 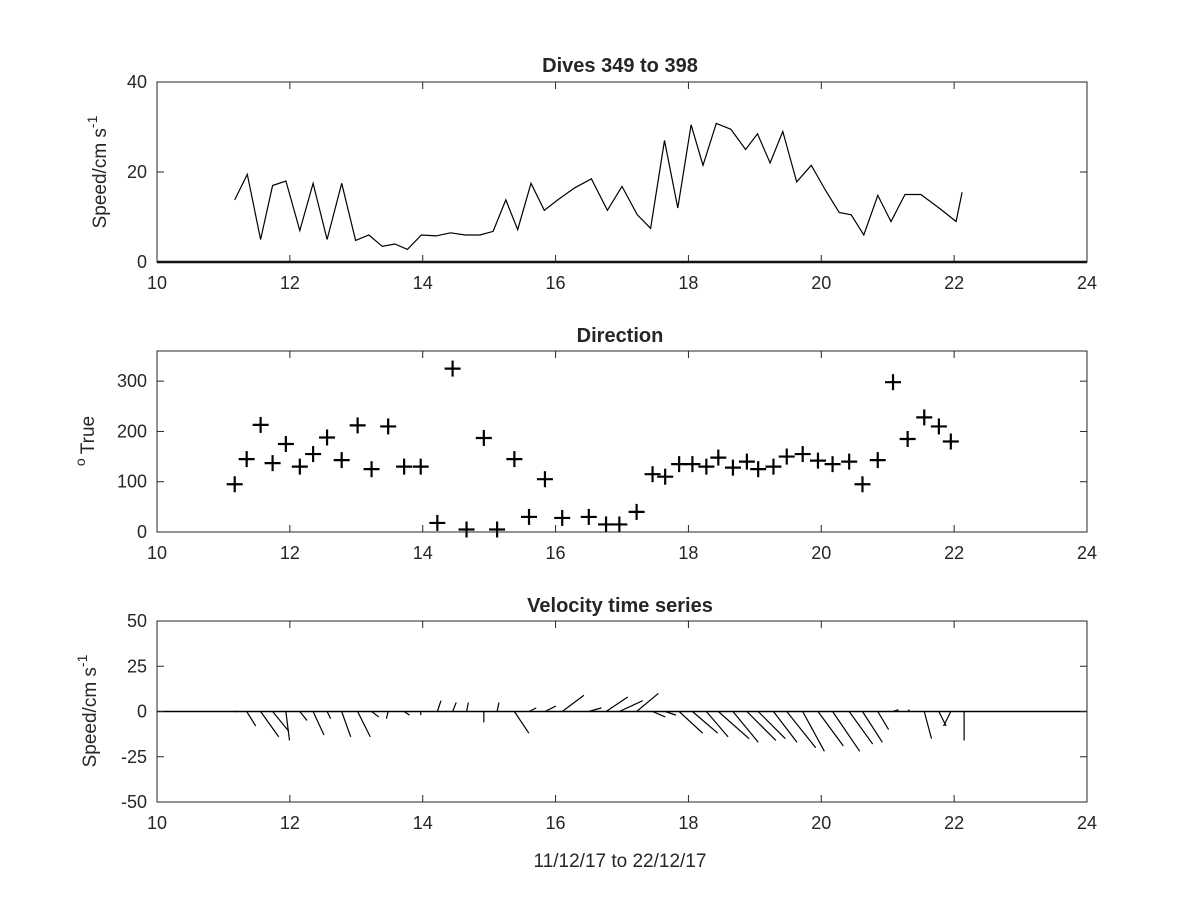 I want to click on velocity-ytick-label: -25, so click(x=134, y=757).